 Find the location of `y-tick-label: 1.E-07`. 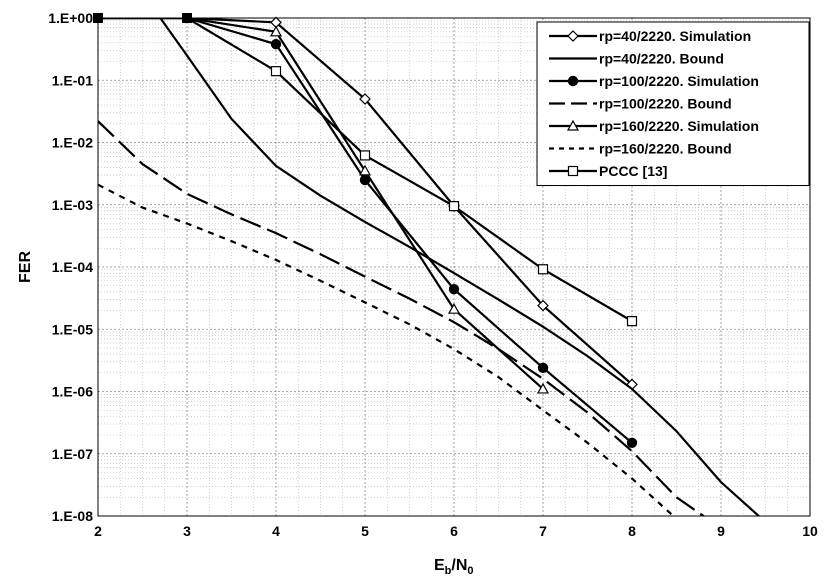

y-tick-label: 1.E-07 is located at coordinates (72, 454).